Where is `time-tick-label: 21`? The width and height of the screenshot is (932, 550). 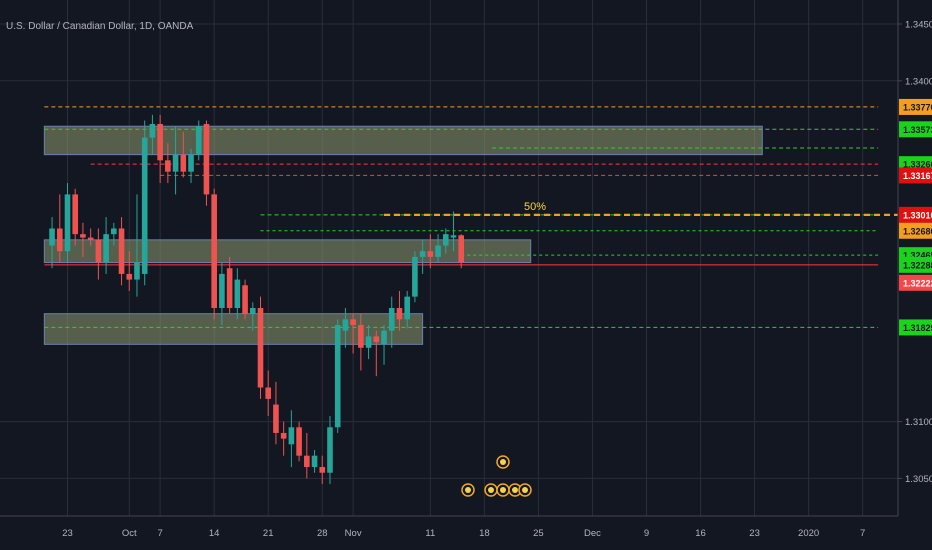 time-tick-label: 21 is located at coordinates (268, 533).